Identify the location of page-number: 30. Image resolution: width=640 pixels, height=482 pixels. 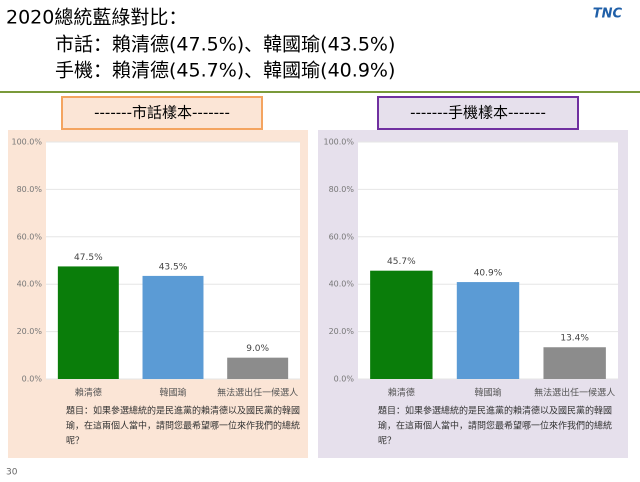
(12, 473).